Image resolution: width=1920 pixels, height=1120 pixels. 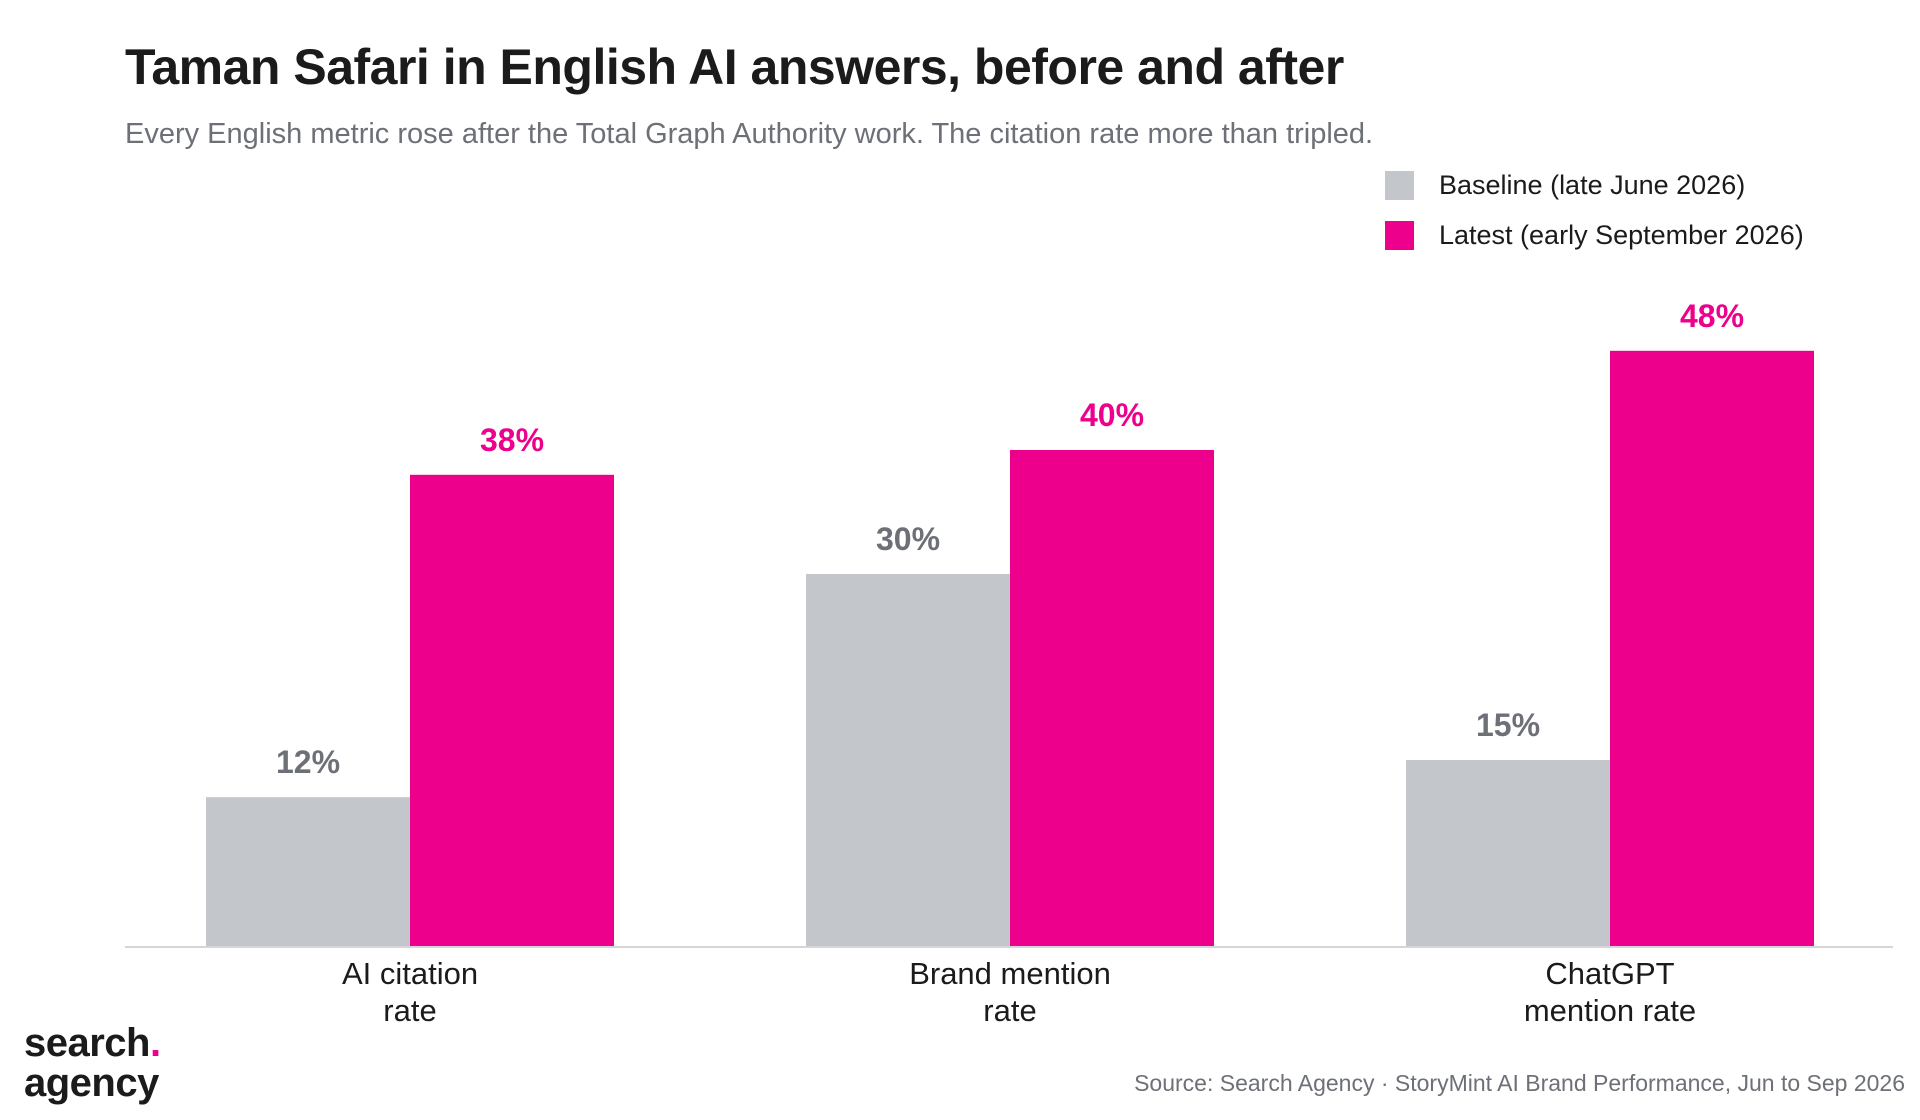 I want to click on logo-text-agency: agency, so click(x=91, y=1083).